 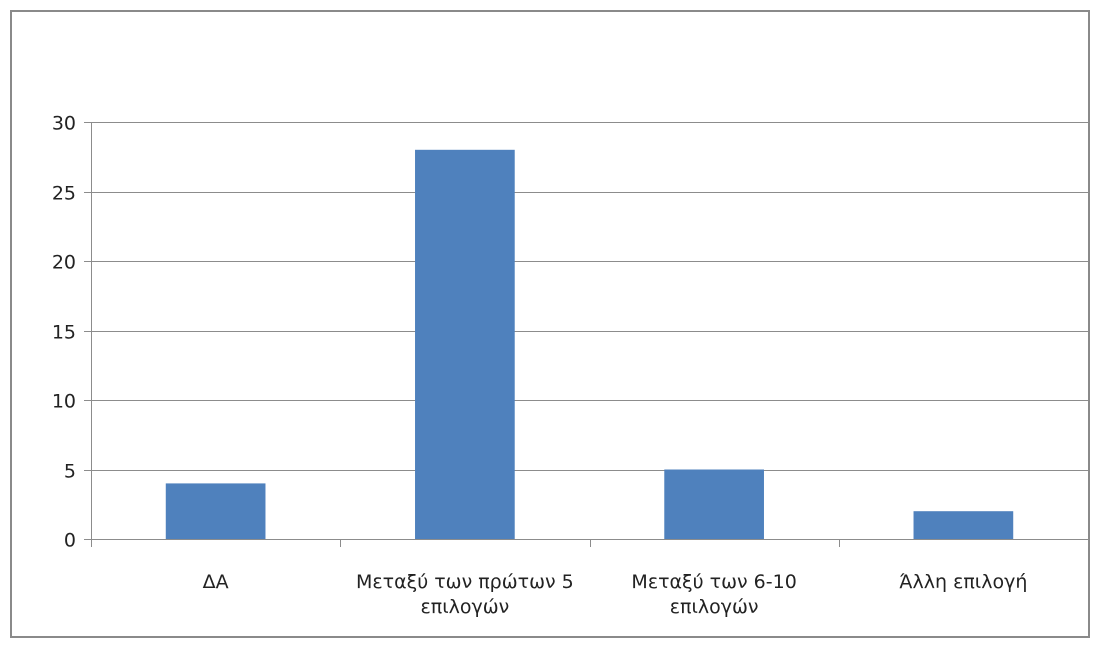 I want to click on y-tick-labels: 0 5 10 15 20 25 30, so click(x=64, y=332).